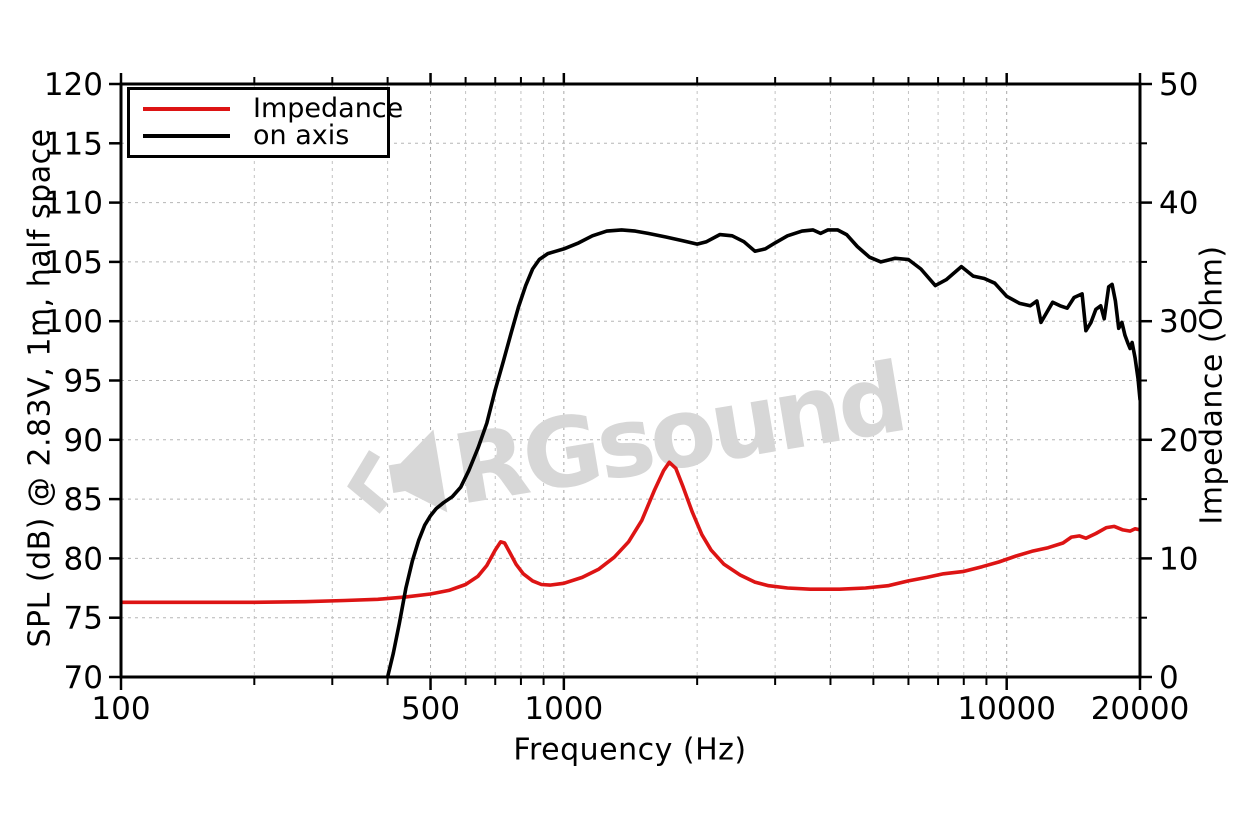  What do you see at coordinates (1178, 204) in the screenshot?
I see `y-right-tick-label: 40` at bounding box center [1178, 204].